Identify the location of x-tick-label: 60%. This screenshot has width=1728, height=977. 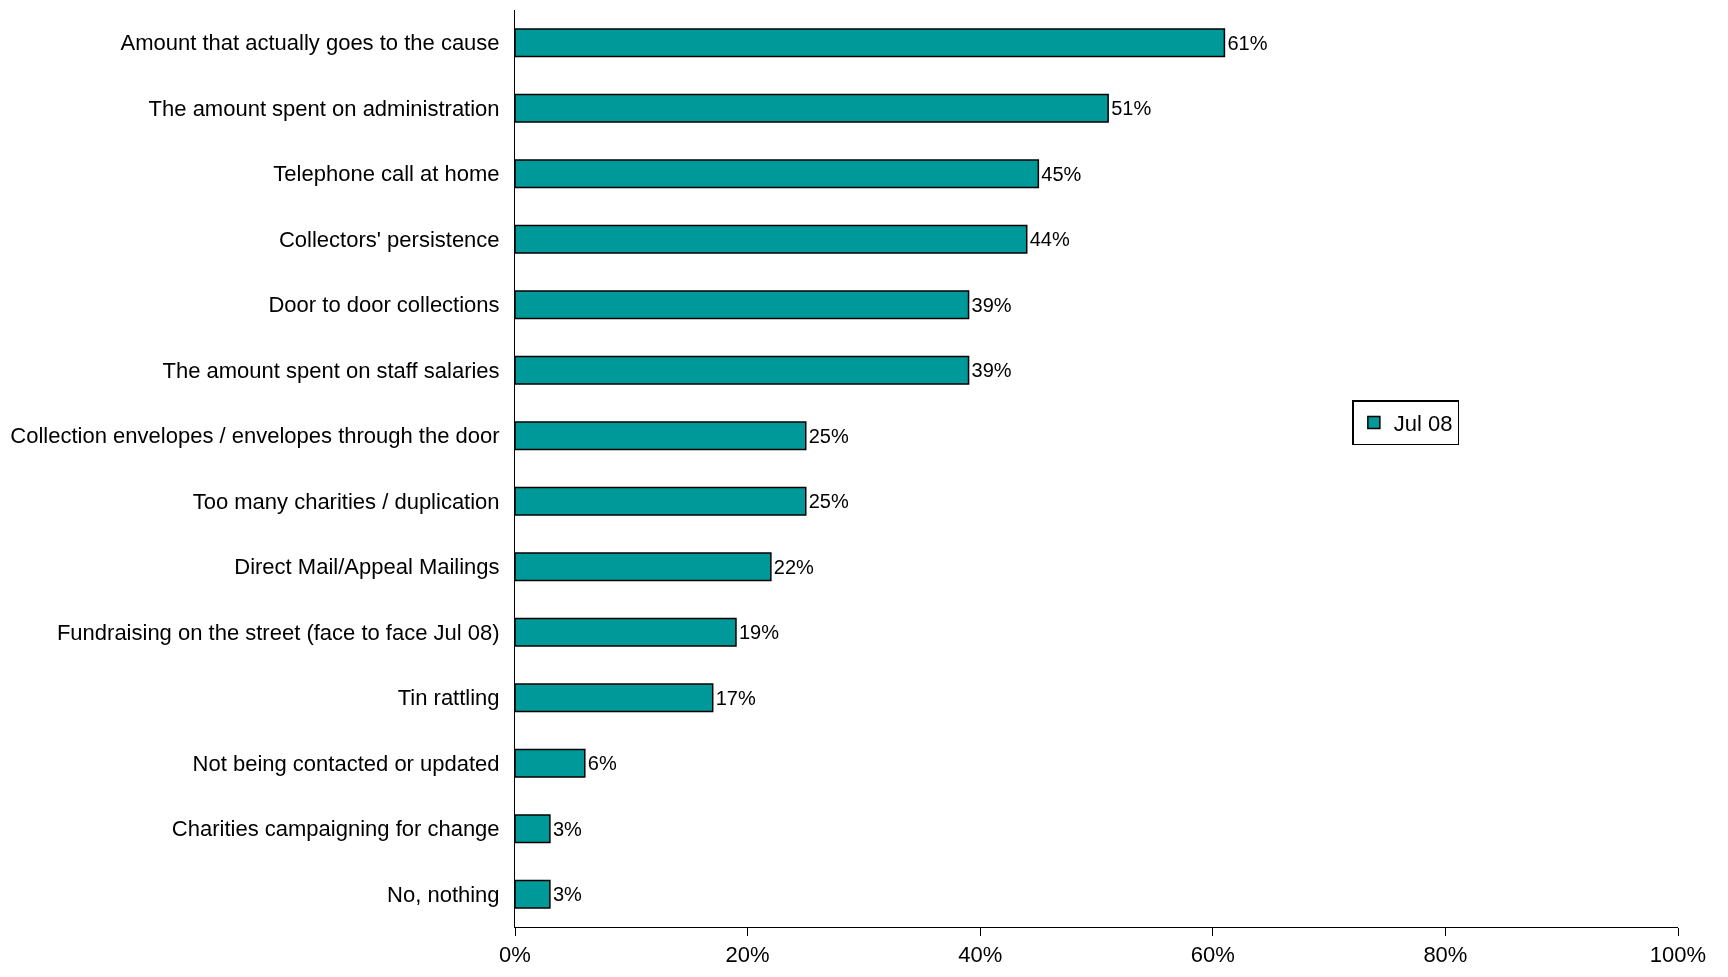
(1212, 955).